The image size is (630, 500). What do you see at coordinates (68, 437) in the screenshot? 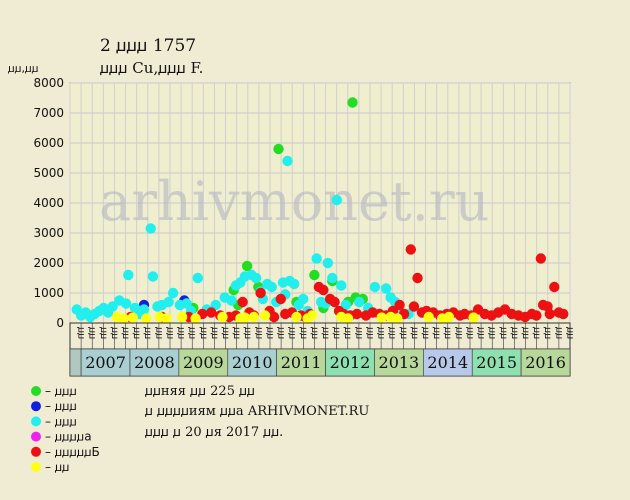
I see `legend-label: – ꙡꙡꙡꙡa` at bounding box center [68, 437].